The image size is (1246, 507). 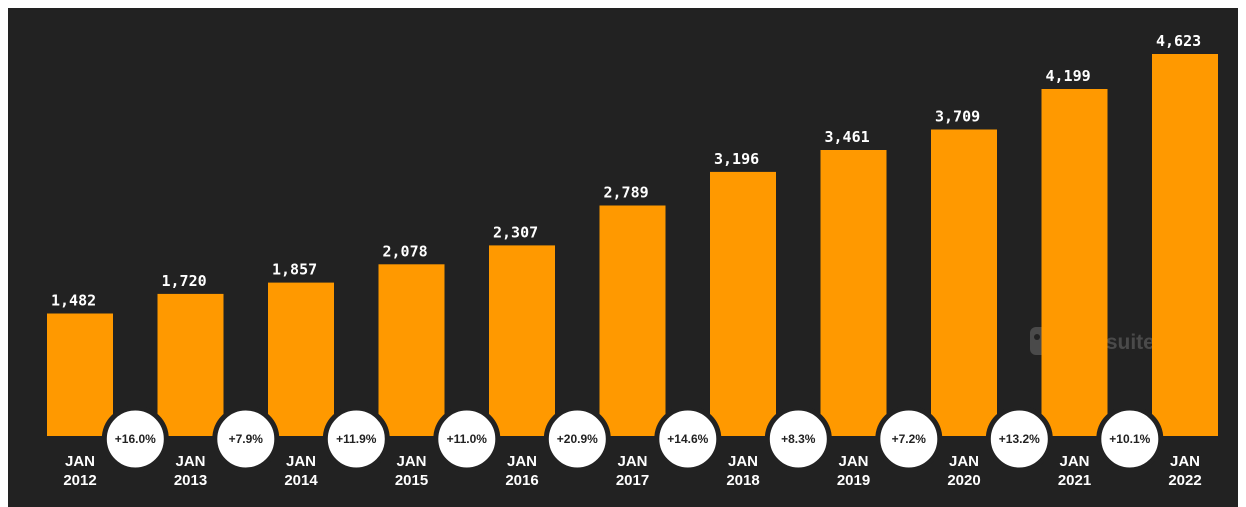 What do you see at coordinates (411, 480) in the screenshot?
I see `x-tick-year-2015: 2015` at bounding box center [411, 480].